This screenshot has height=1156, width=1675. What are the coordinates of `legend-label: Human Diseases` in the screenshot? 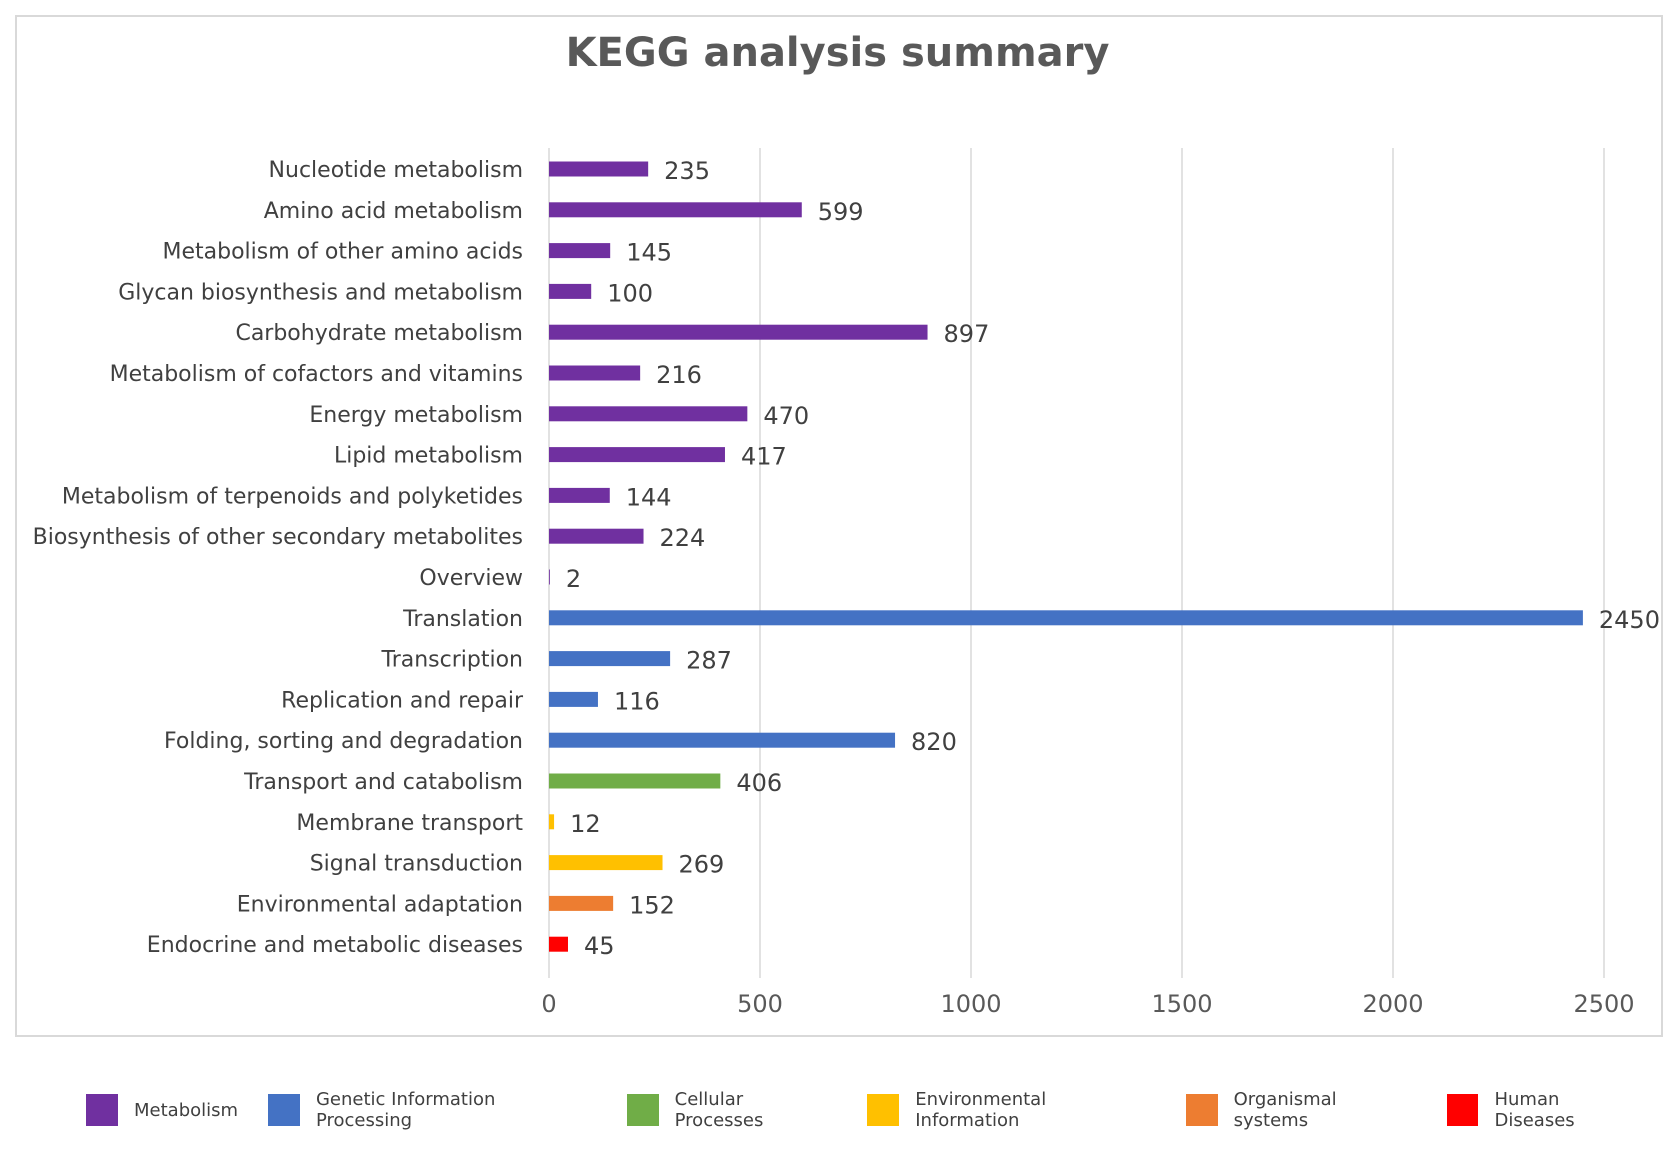 It's located at (1534, 1110).